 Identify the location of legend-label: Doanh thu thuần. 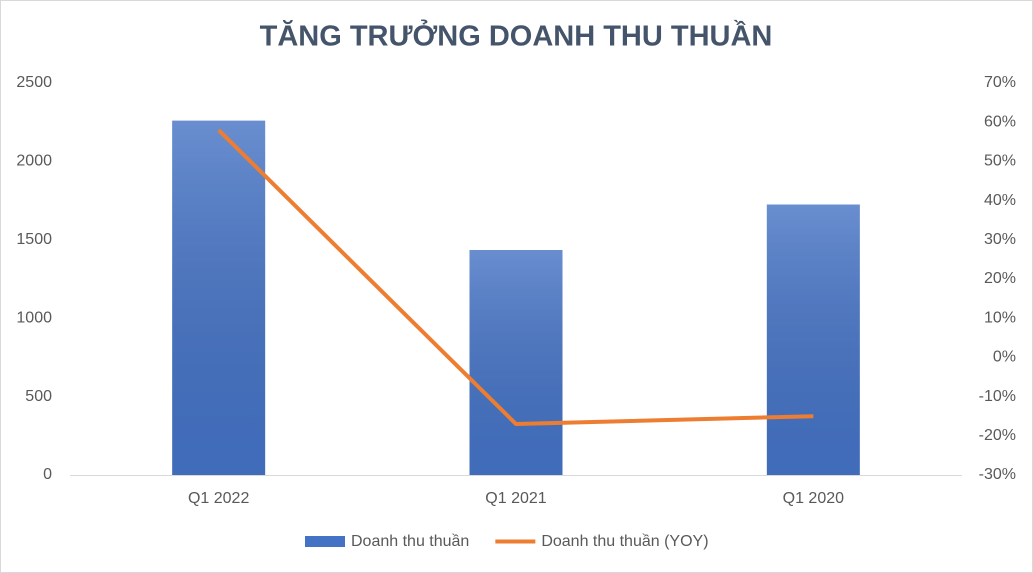
(410, 541).